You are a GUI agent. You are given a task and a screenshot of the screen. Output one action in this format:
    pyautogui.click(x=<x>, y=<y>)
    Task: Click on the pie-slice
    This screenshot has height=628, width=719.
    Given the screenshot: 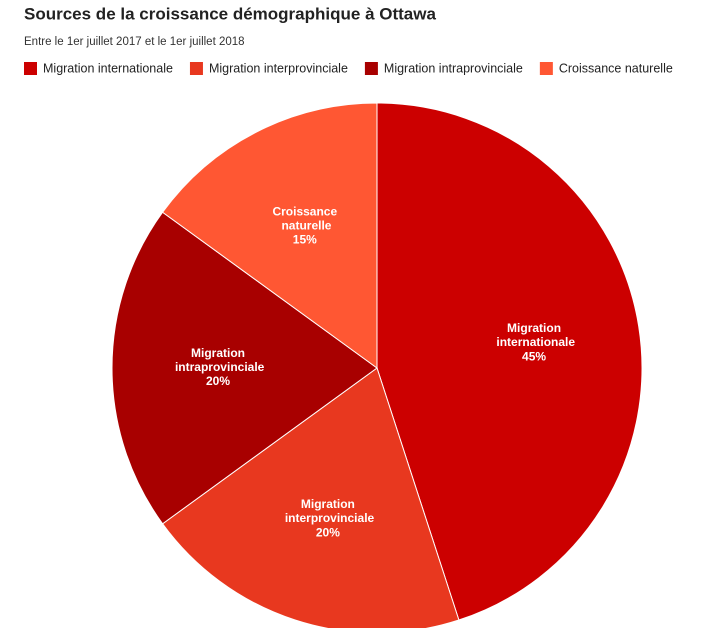 What is the action you would take?
    pyautogui.click(x=269, y=235)
    